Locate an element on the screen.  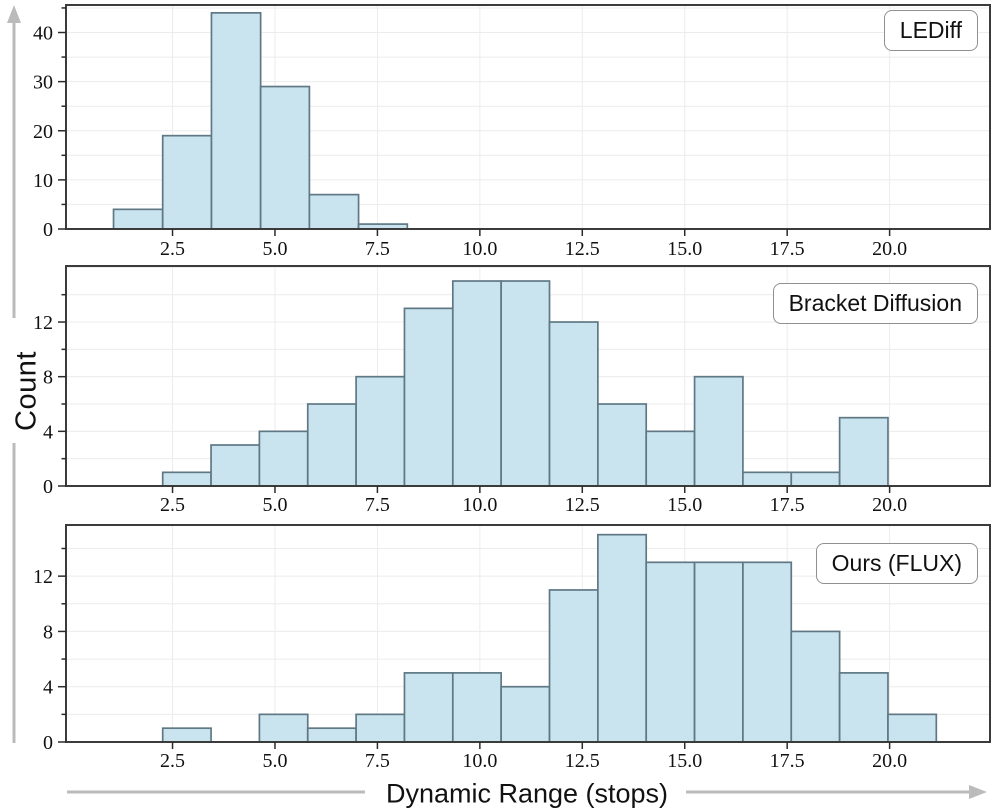
legend-ours-flux: Ours (FLUX) is located at coordinates (896, 563).